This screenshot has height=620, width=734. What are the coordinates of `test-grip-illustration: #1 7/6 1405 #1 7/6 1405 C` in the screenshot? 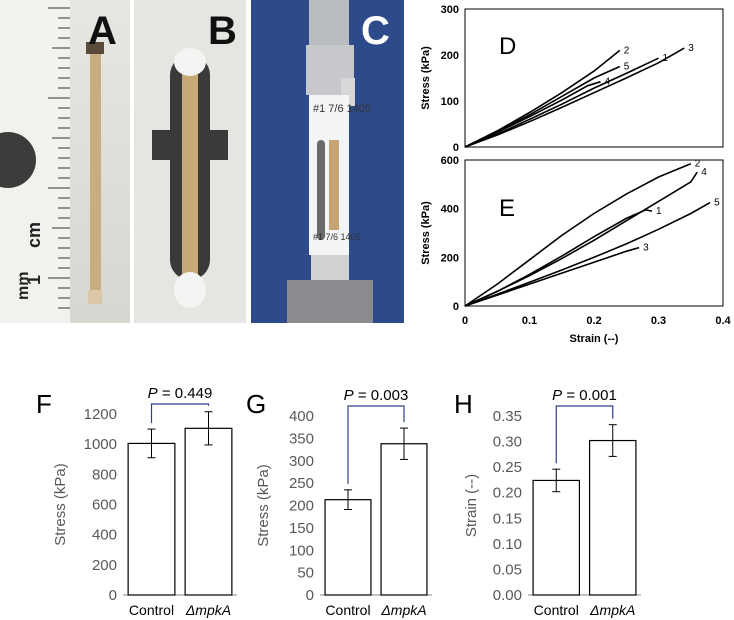 It's located at (327, 161).